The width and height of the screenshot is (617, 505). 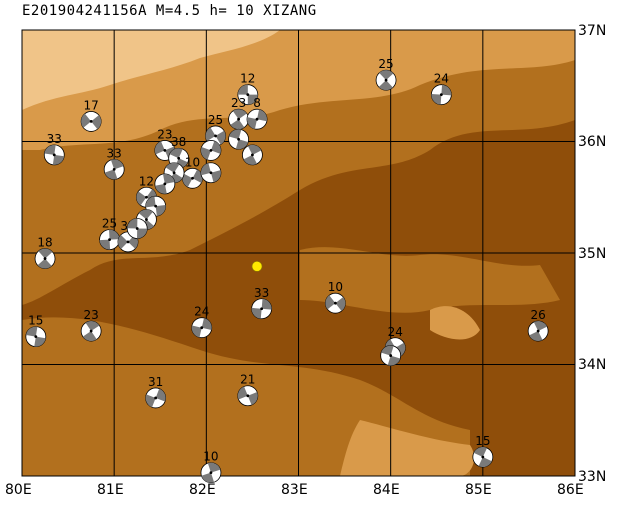 I want to click on lat-label: 36N, so click(x=592, y=142).